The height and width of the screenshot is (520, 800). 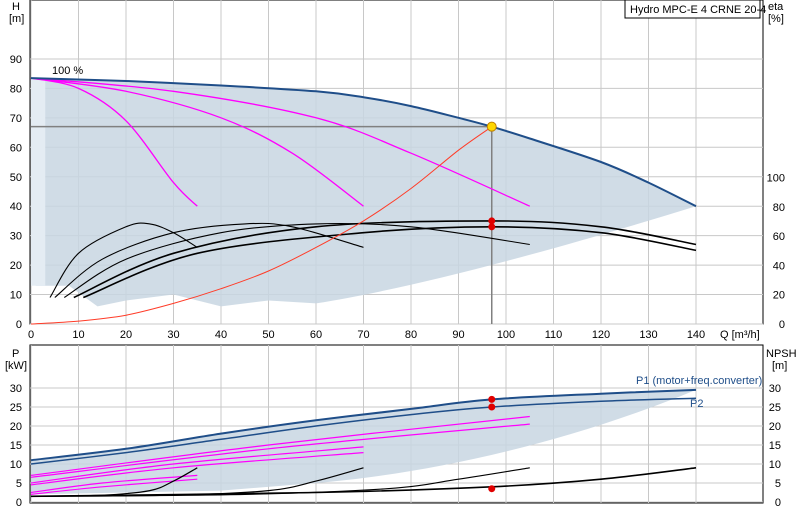 What do you see at coordinates (601, 335) in the screenshot?
I see `x-tick-label: 120` at bounding box center [601, 335].